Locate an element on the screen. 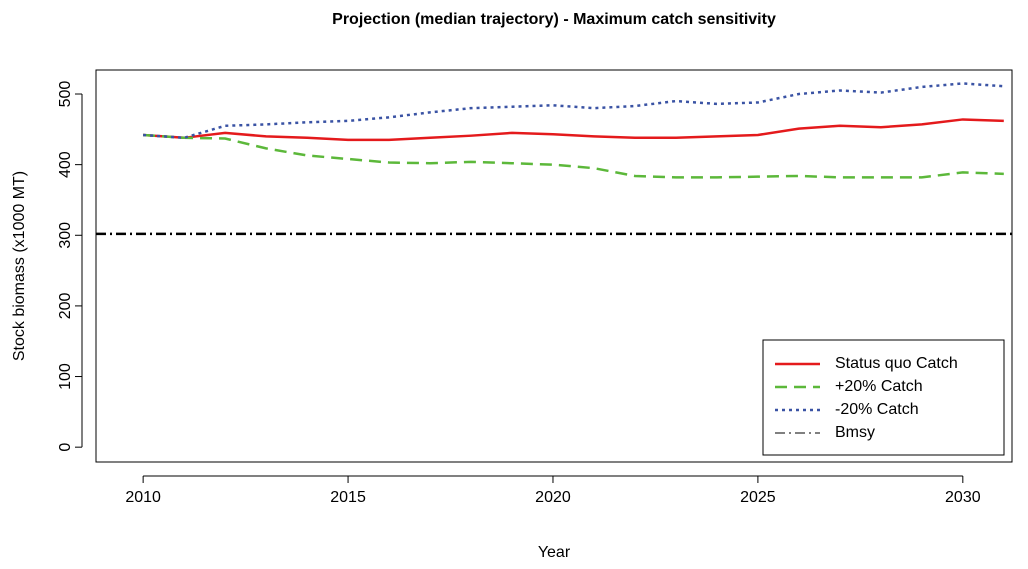 Image resolution: width=1028 pixels, height=569 pixels. legend-label: +20% Catch is located at coordinates (879, 386).